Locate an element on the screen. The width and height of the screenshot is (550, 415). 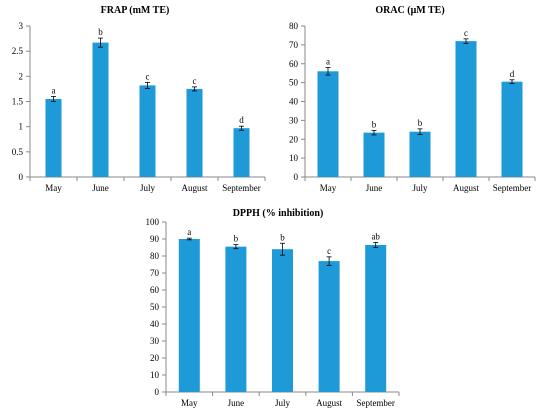
dpph-y-tick-label: 10 is located at coordinates (155, 375).